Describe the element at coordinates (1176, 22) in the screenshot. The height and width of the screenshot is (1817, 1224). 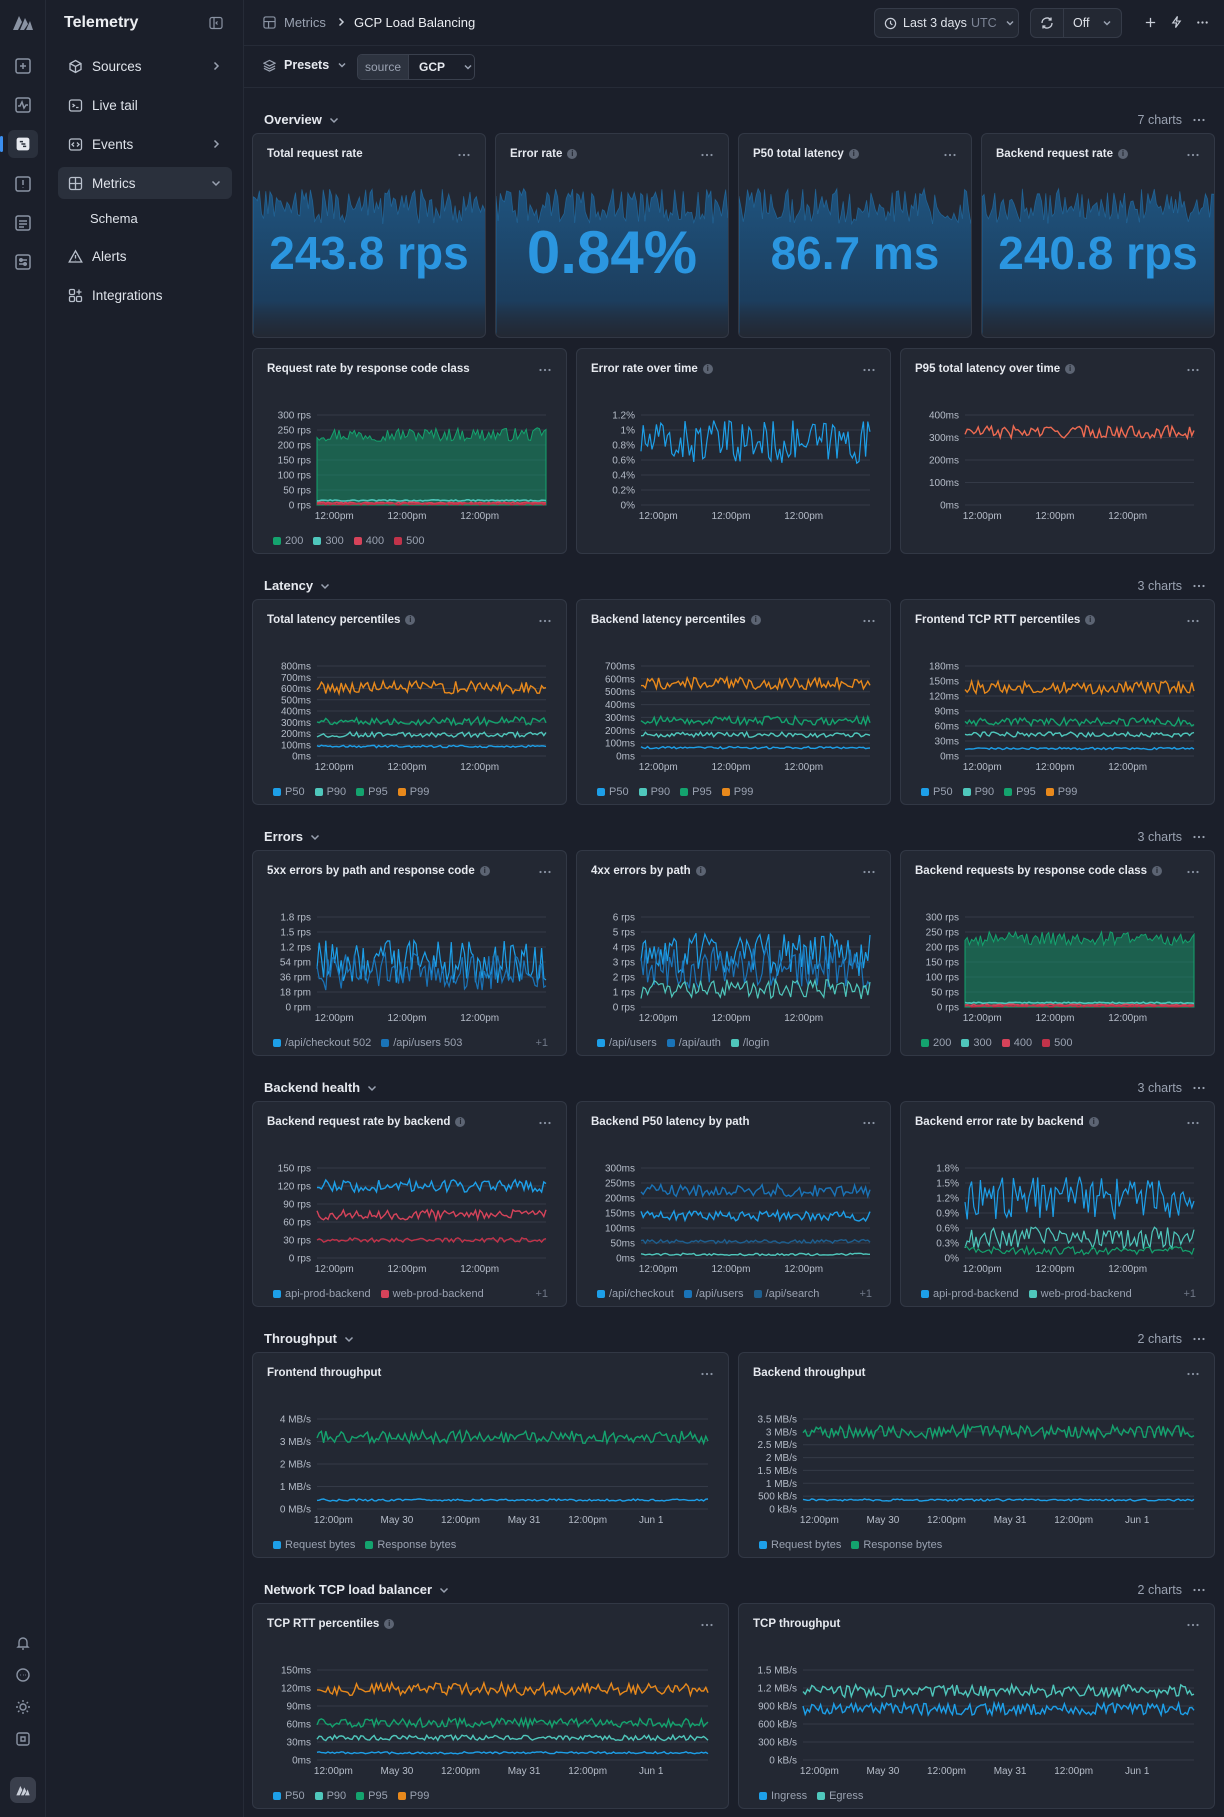
I see `lightning-icon` at that location.